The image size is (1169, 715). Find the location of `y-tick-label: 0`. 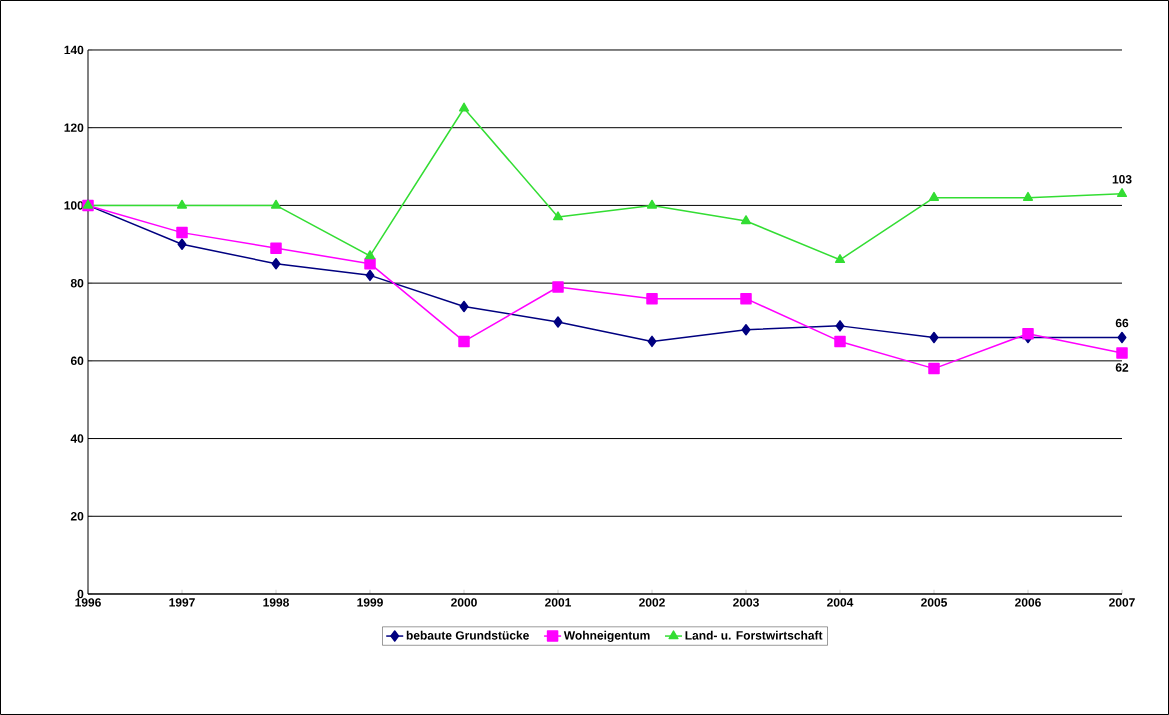

y-tick-label: 0 is located at coordinates (80, 594).